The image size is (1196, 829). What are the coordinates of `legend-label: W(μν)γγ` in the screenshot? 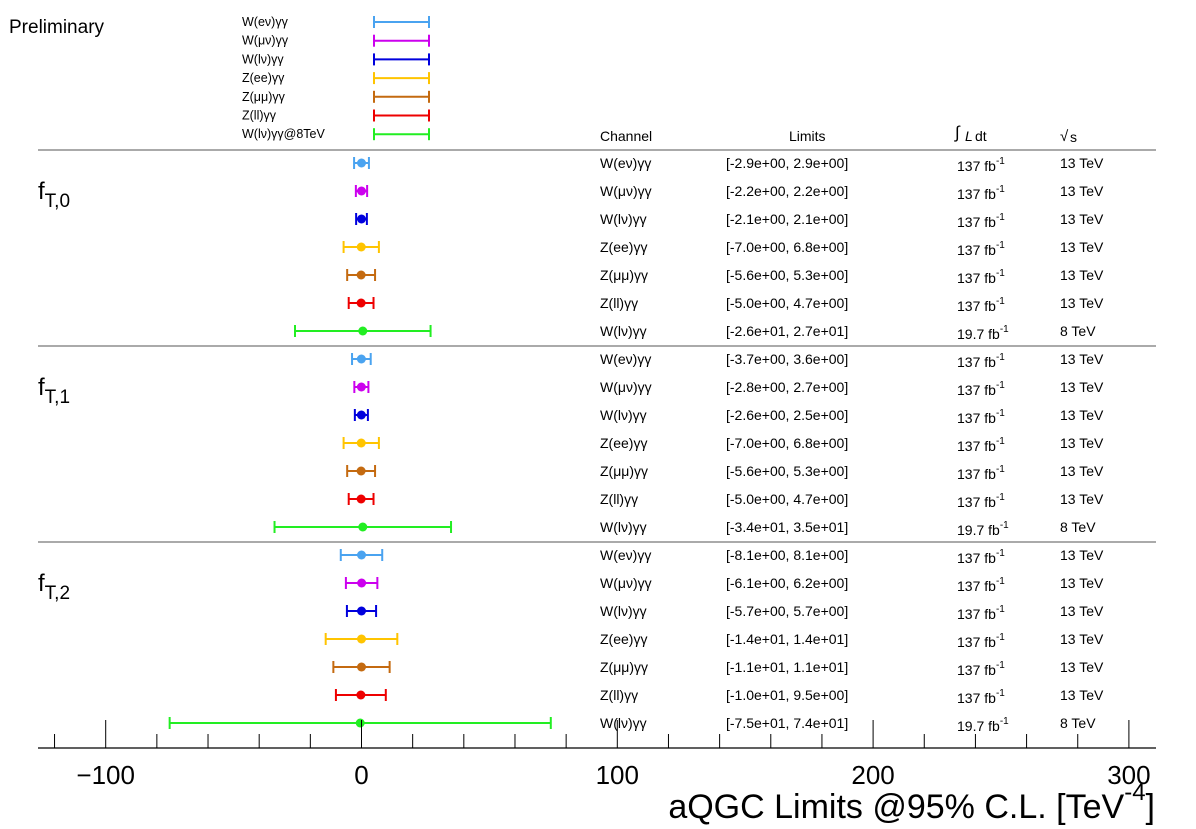 It's located at (265, 41).